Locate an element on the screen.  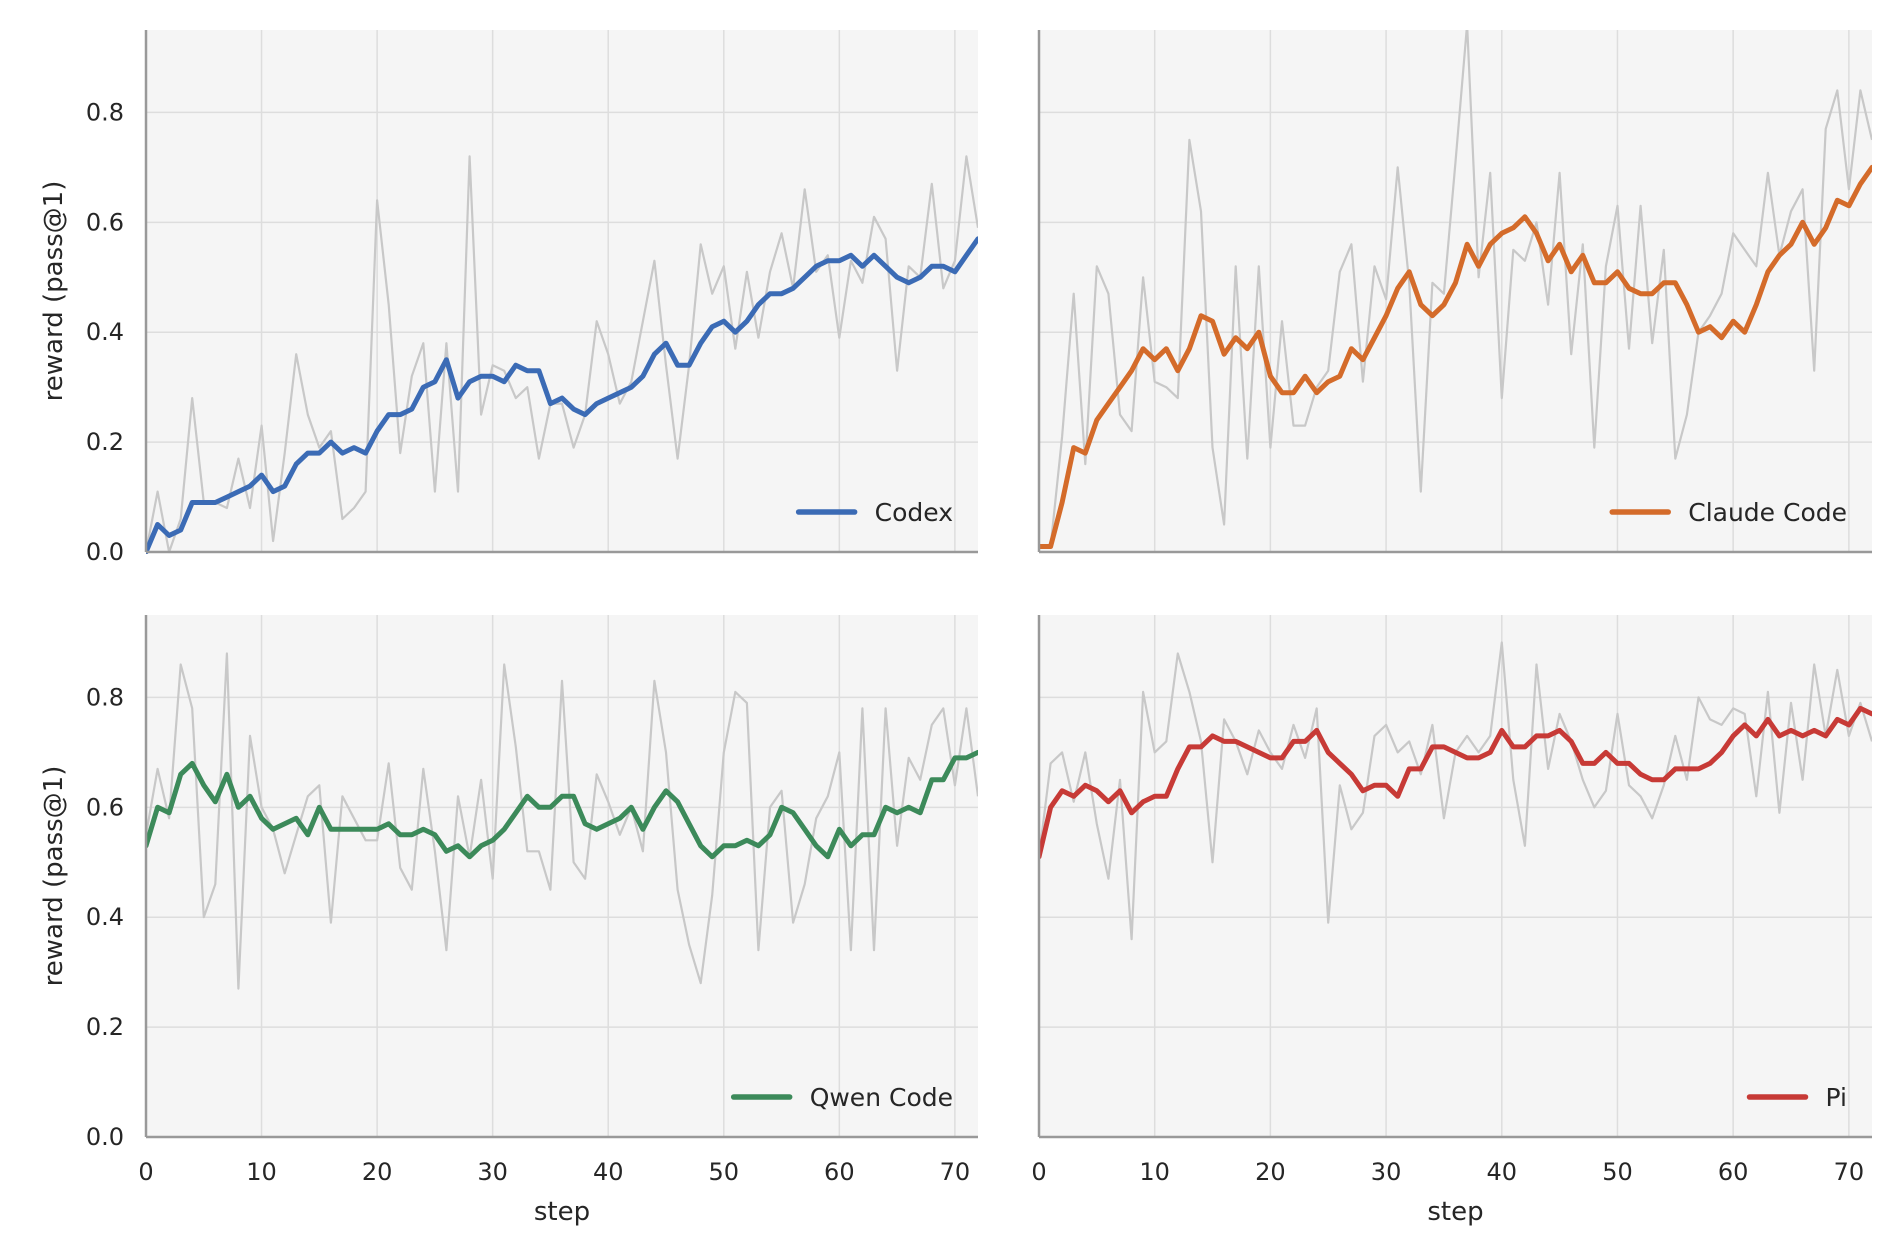
series-line-pi is located at coordinates (1455, 782).